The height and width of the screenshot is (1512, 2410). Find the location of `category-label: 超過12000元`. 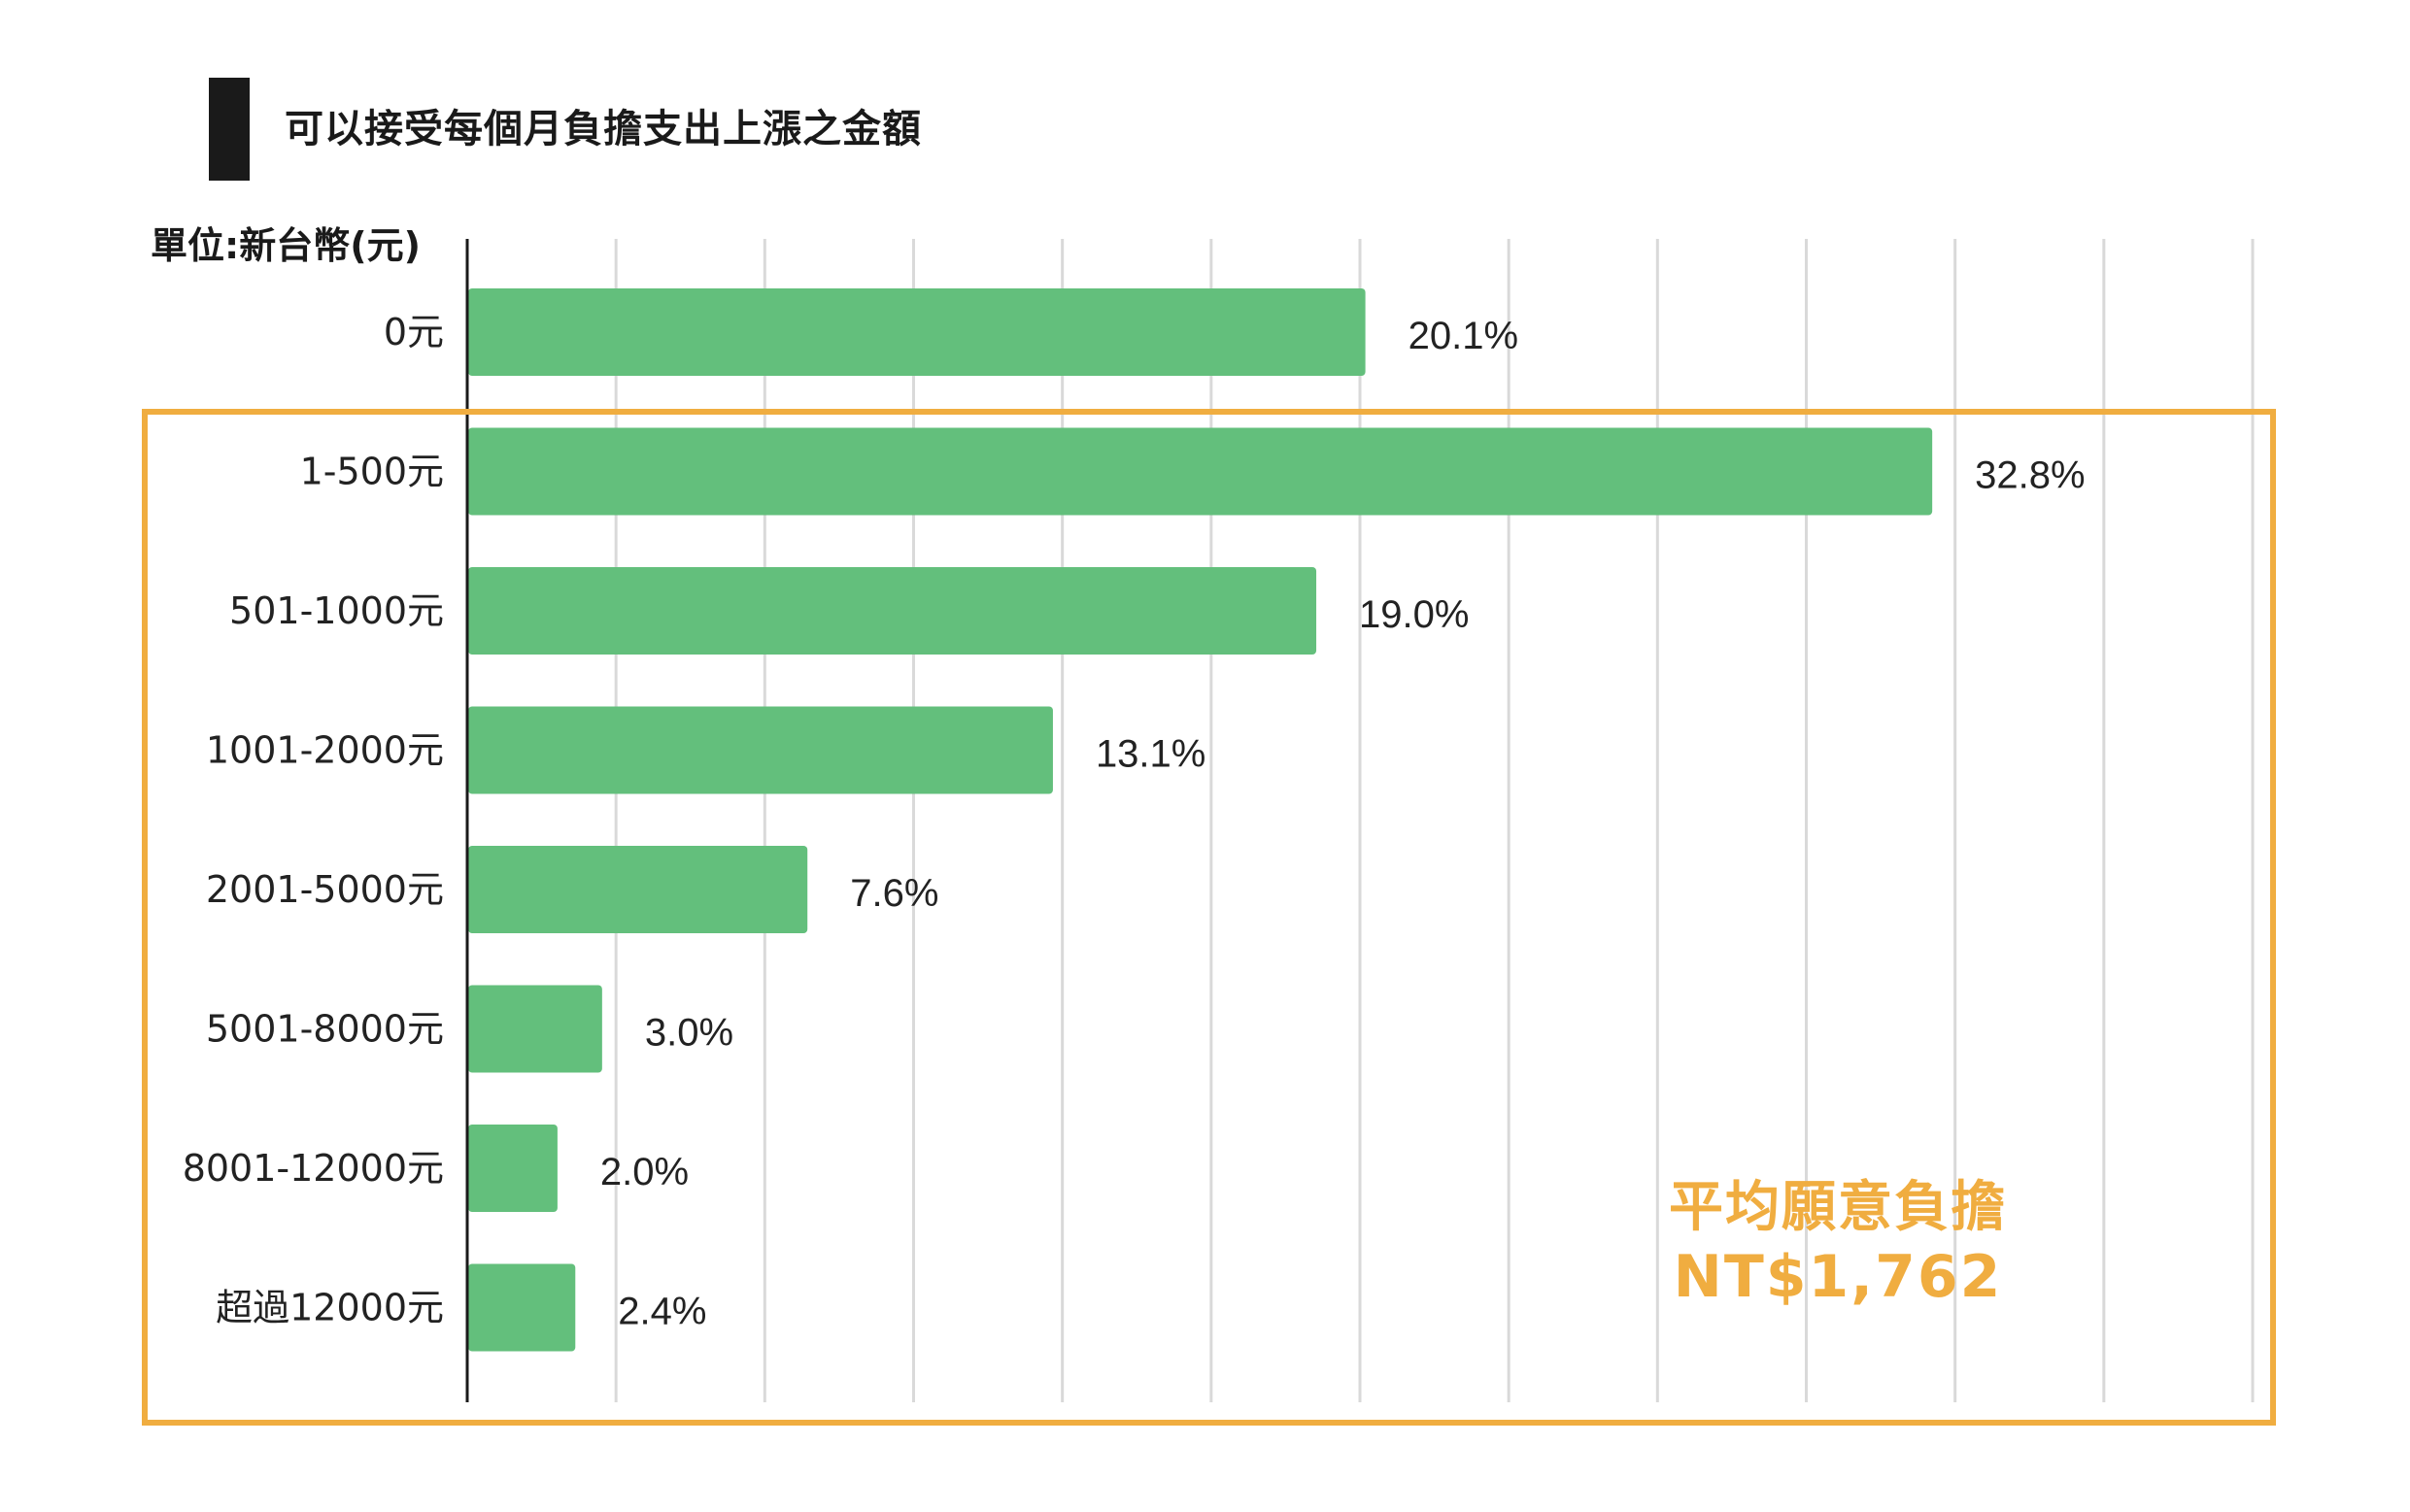

category-label: 超過12000元 is located at coordinates (330, 1308).